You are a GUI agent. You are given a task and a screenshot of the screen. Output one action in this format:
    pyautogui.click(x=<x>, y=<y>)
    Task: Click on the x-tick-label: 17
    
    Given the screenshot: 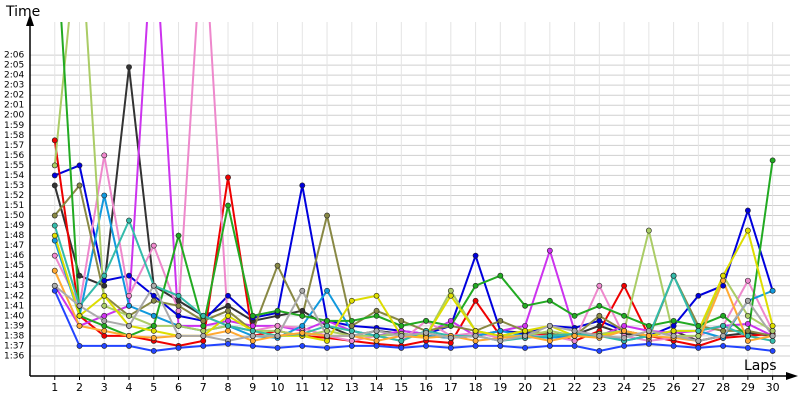 What is the action you would take?
    pyautogui.click(x=451, y=387)
    